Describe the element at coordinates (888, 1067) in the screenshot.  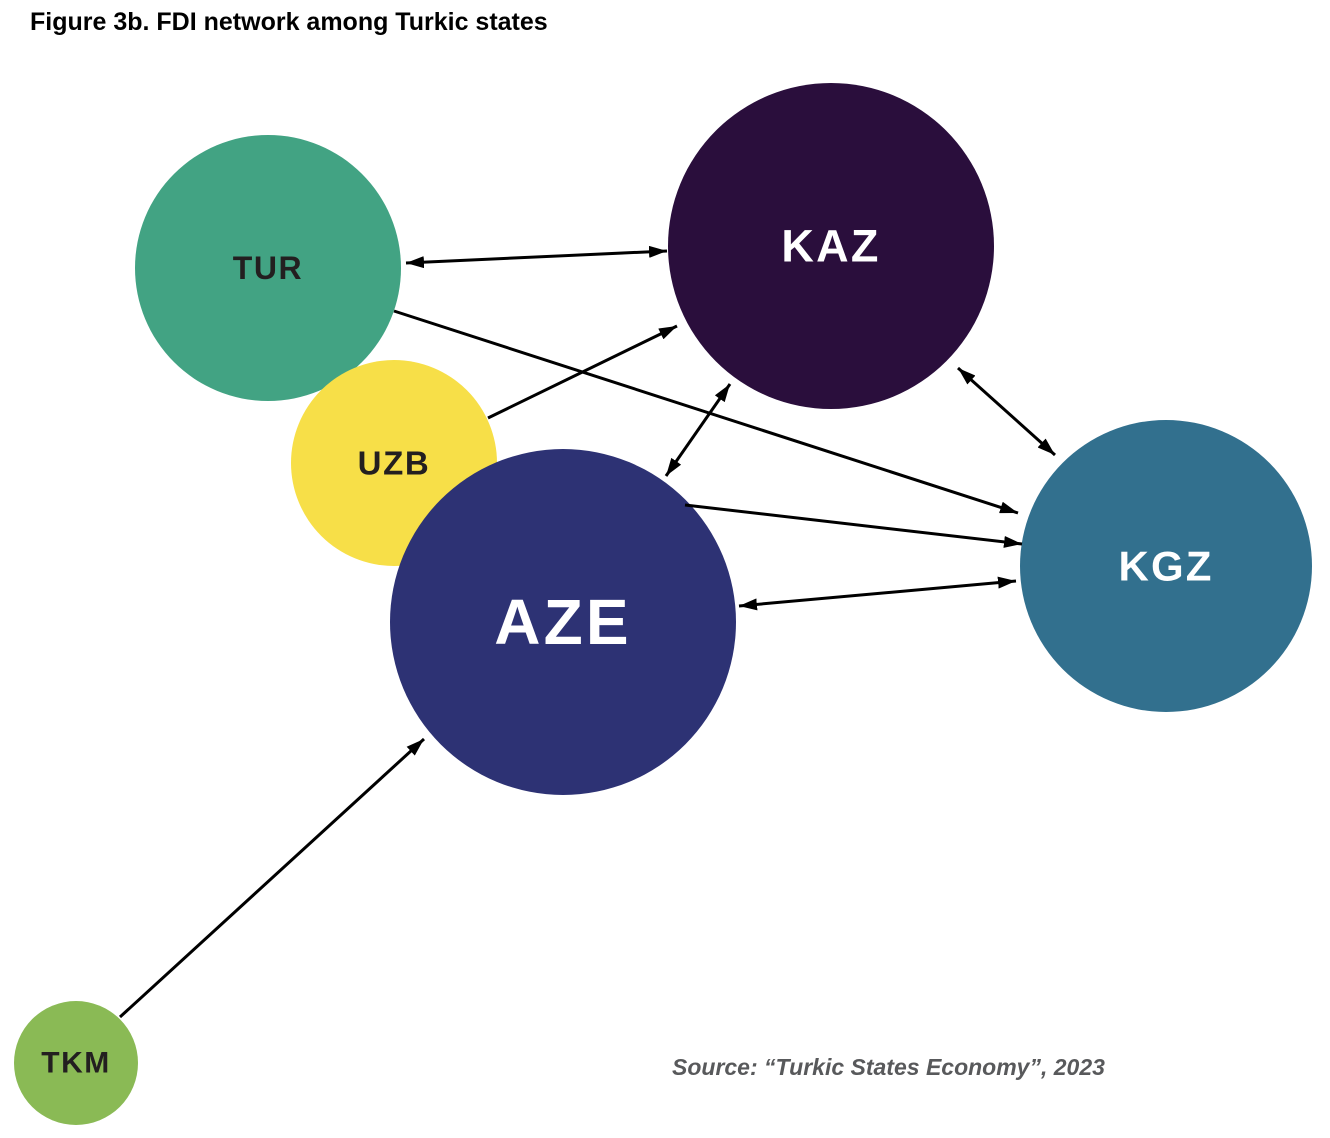
I see `source-note: Source: “Turkic States Economy”, 2023` at that location.